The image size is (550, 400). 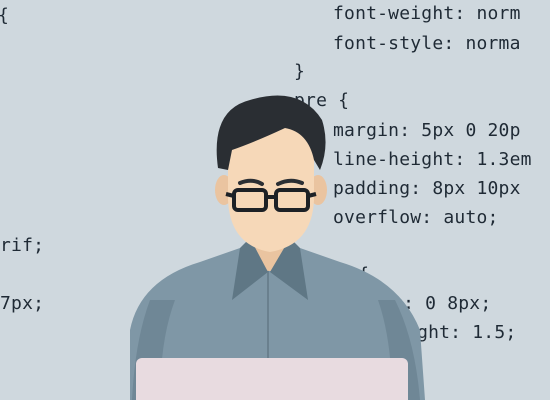 I want to click on collar-right, so click(x=289, y=269).